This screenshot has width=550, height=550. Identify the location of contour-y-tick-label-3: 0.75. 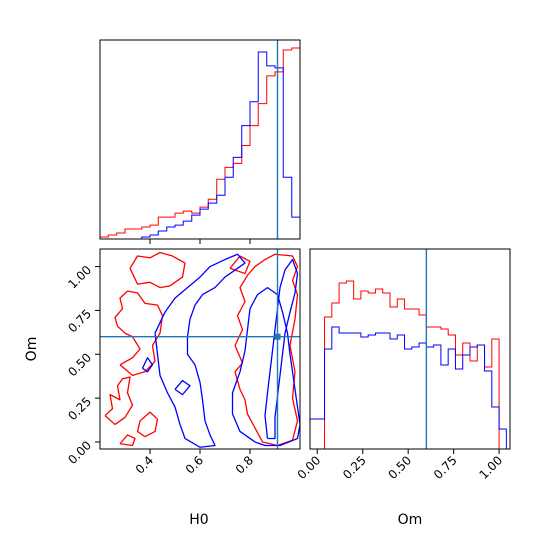
(79, 321).